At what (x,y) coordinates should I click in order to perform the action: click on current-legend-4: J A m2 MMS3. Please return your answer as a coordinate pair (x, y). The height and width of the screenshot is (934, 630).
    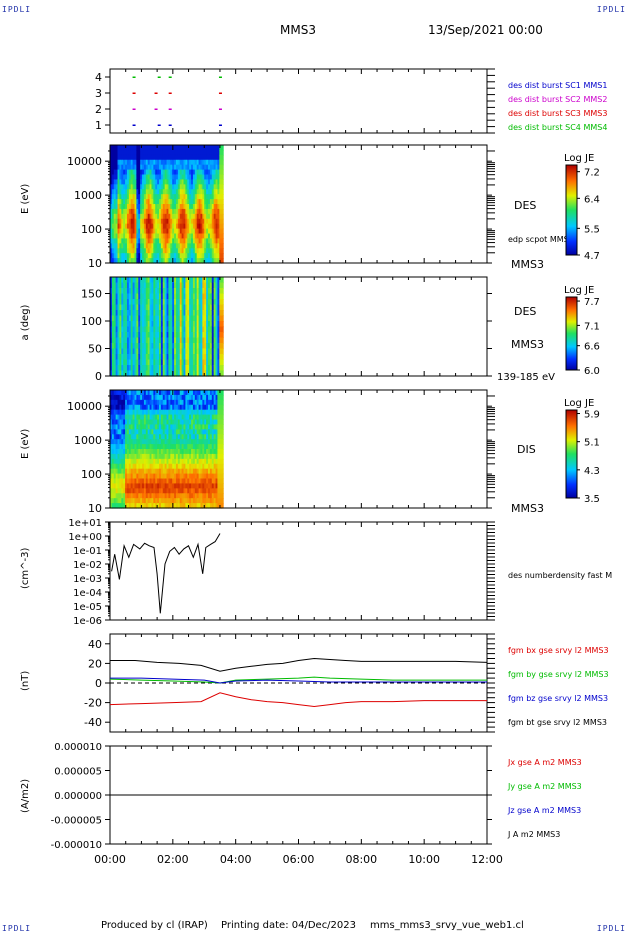
    Looking at the image, I should click on (533, 834).